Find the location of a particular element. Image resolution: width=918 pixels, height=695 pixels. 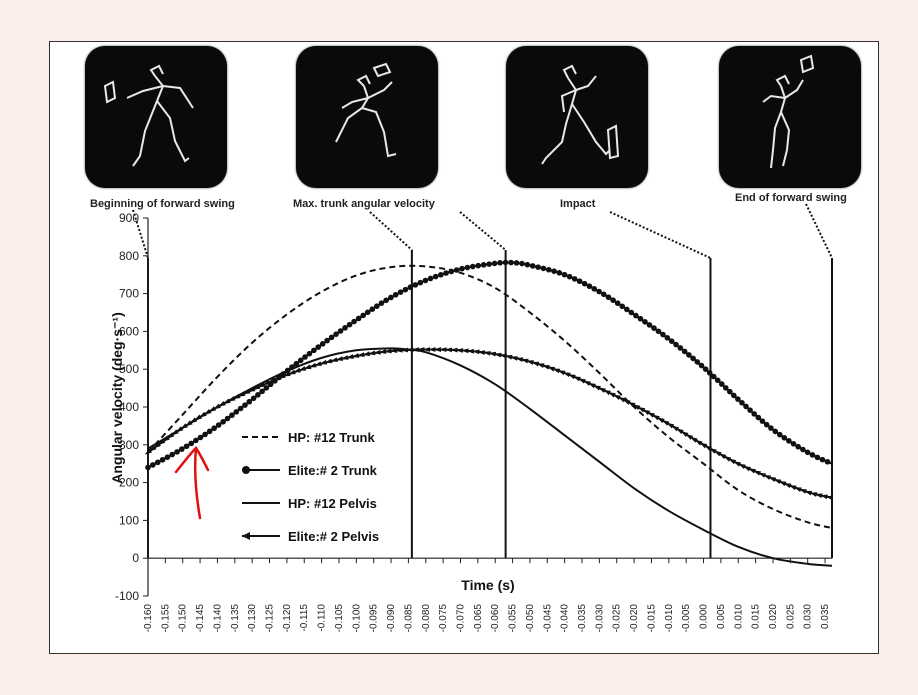

x-tick-label: -0.160 is located at coordinates (148, 618).